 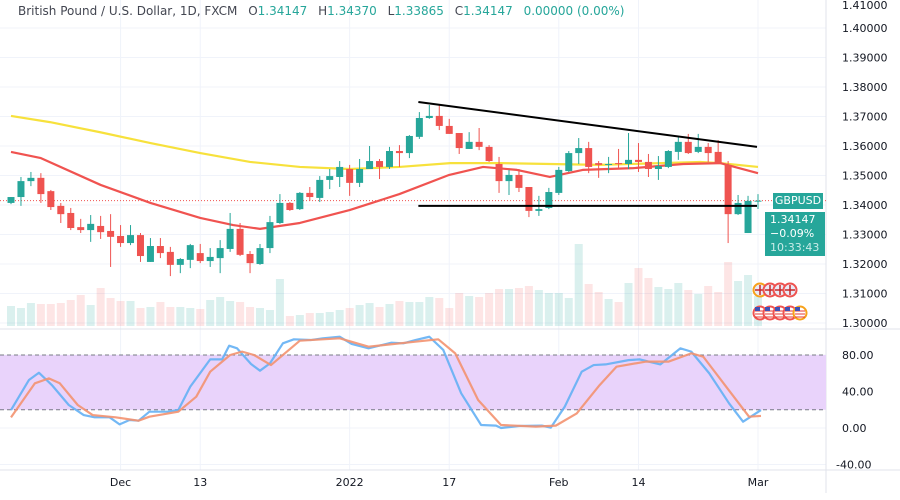 I want to click on price-axis-label: 1.41000, so click(x=865, y=6).